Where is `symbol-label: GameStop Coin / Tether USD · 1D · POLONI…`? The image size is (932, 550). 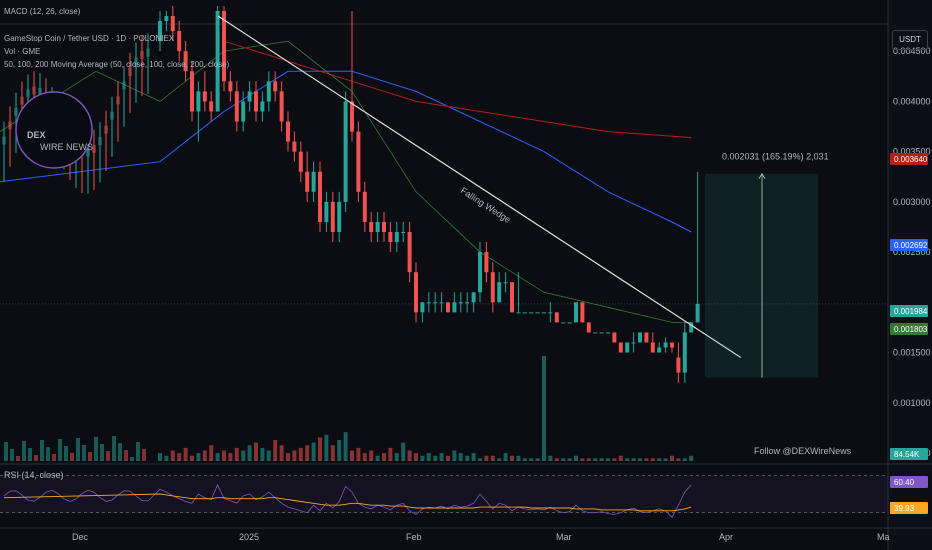 symbol-label: GameStop Coin / Tether USD · 1D · POLONI… is located at coordinates (89, 38).